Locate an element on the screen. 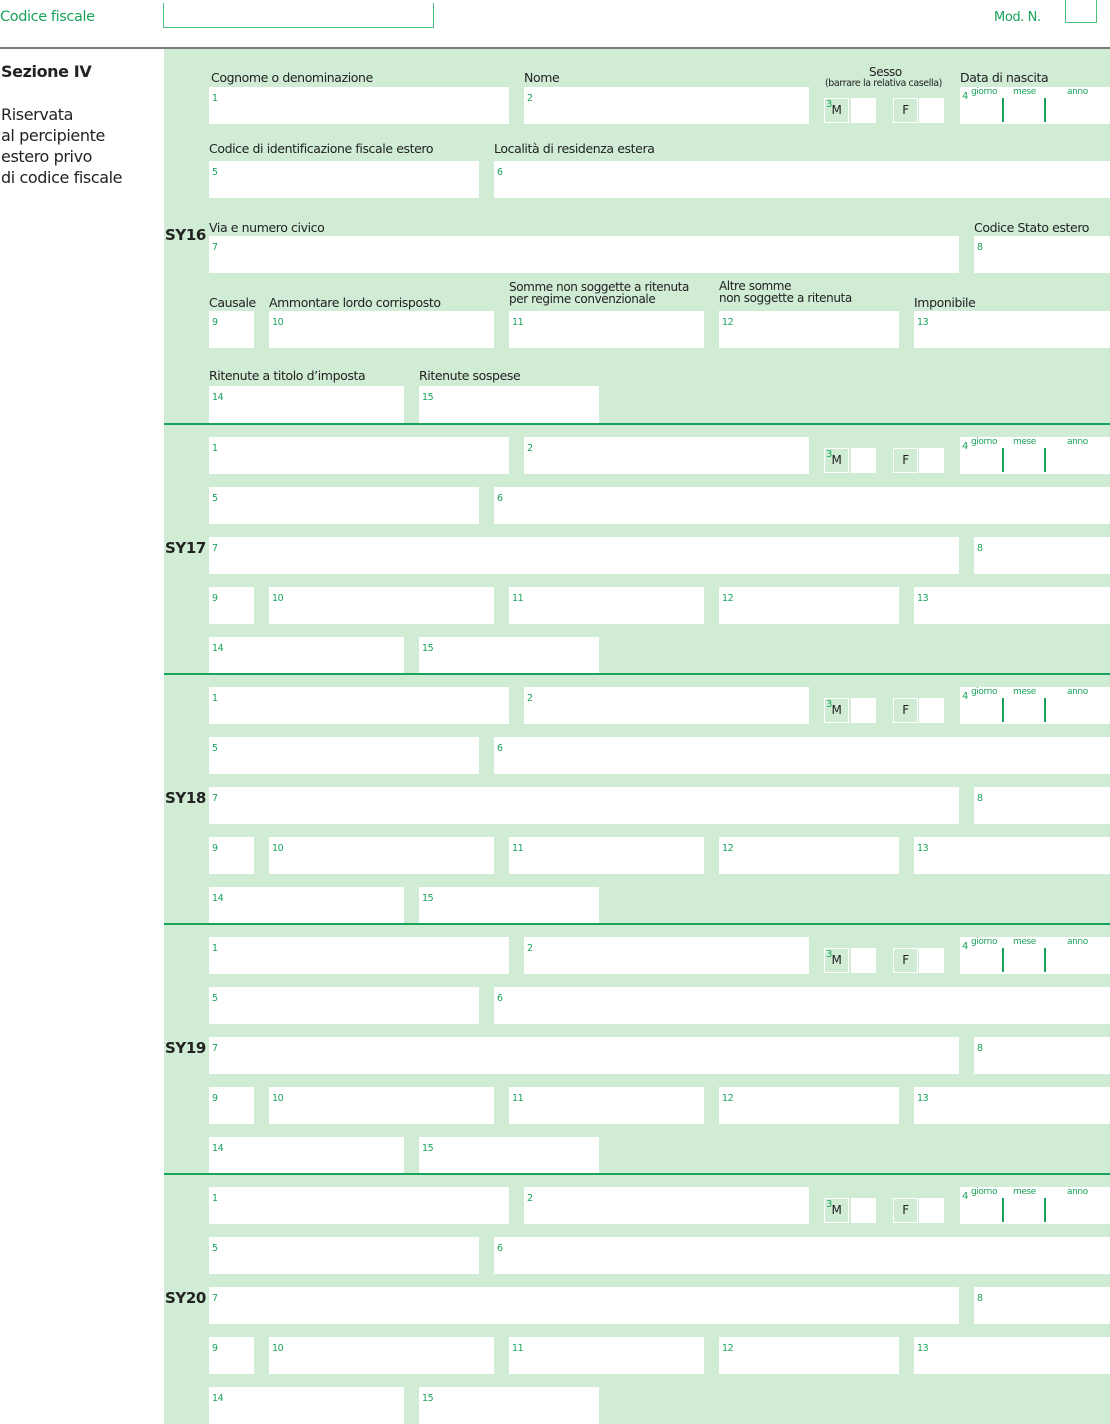 The height and width of the screenshot is (1424, 1110). label-ammontare: Ammontare lordo corrisposto is located at coordinates (355, 302).